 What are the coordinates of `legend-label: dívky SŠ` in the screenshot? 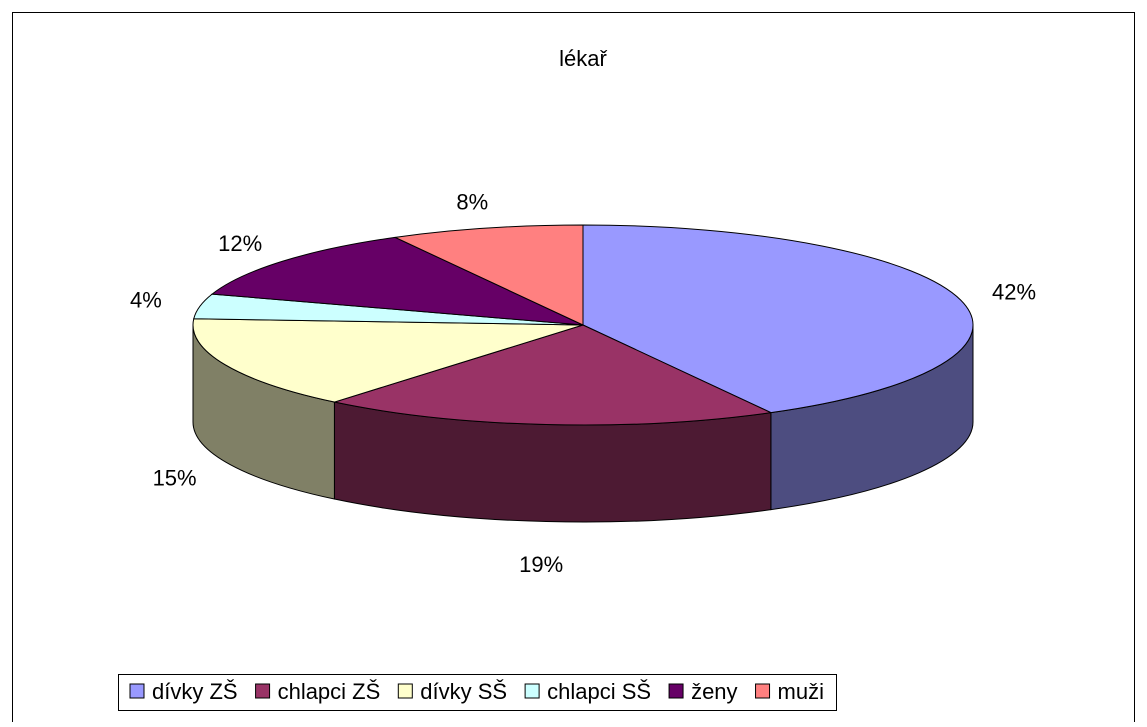 It's located at (463, 691).